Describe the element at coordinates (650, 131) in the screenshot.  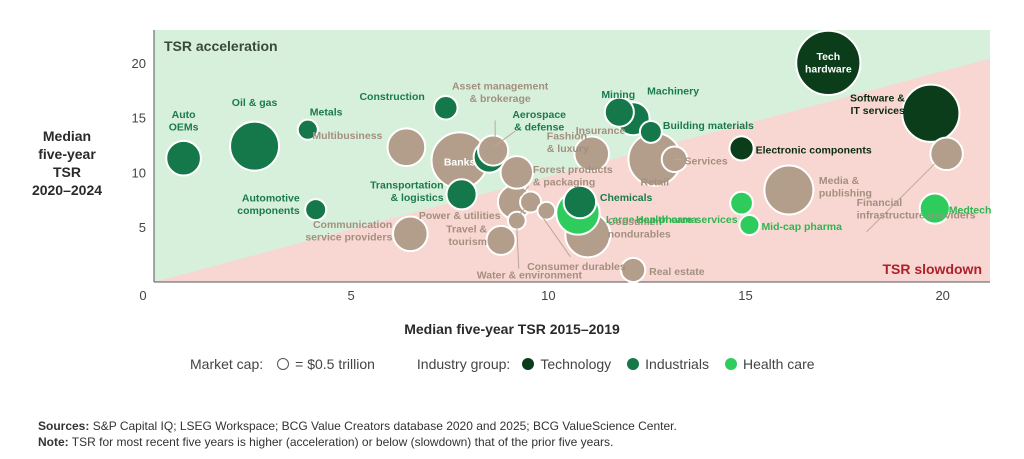
I see `bubble-building-materials` at that location.